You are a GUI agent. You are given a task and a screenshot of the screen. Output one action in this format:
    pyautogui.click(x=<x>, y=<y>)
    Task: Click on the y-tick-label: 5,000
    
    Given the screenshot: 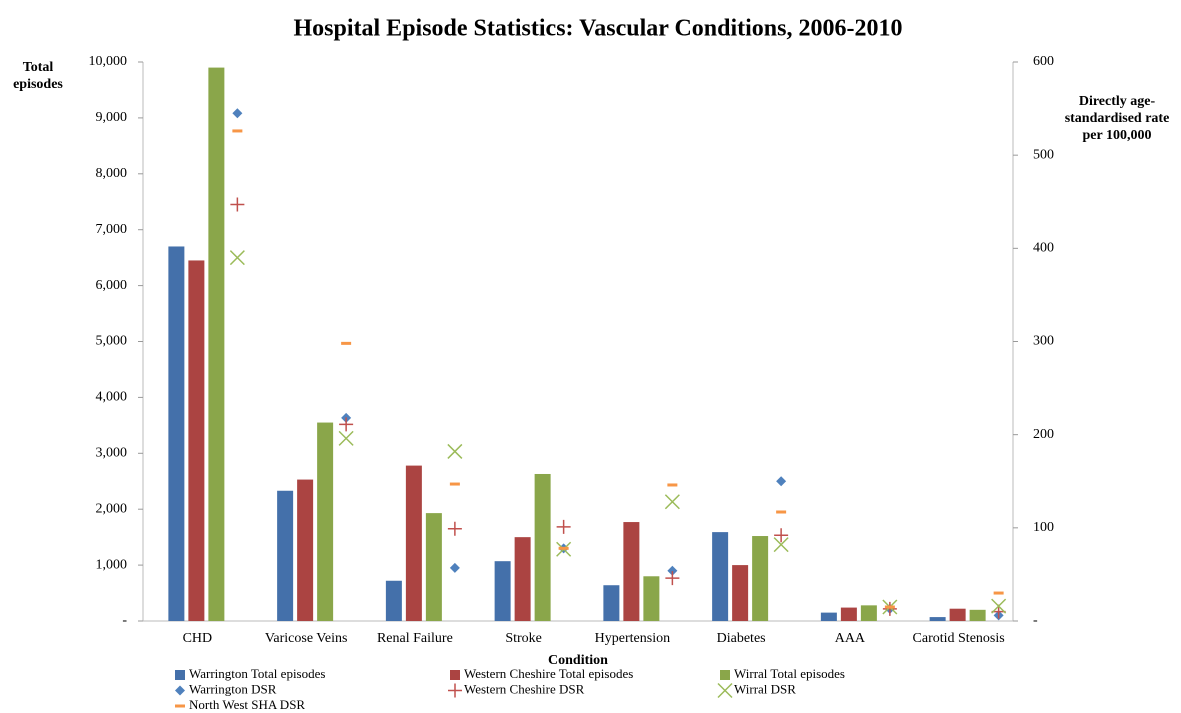 What is the action you would take?
    pyautogui.click(x=112, y=341)
    